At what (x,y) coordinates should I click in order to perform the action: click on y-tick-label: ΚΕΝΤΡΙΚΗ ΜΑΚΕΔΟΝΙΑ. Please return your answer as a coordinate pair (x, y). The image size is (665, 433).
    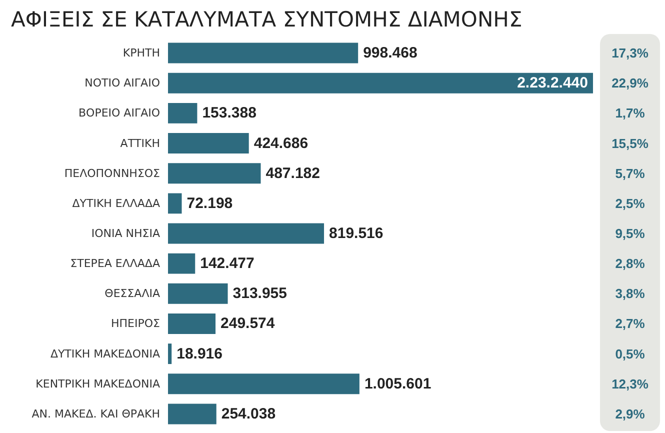
    Looking at the image, I should click on (98, 383).